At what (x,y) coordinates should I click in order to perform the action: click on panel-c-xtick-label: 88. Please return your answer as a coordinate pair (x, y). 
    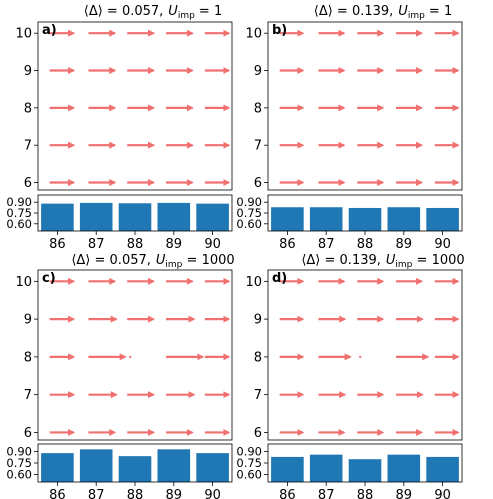
    Looking at the image, I should click on (135, 493).